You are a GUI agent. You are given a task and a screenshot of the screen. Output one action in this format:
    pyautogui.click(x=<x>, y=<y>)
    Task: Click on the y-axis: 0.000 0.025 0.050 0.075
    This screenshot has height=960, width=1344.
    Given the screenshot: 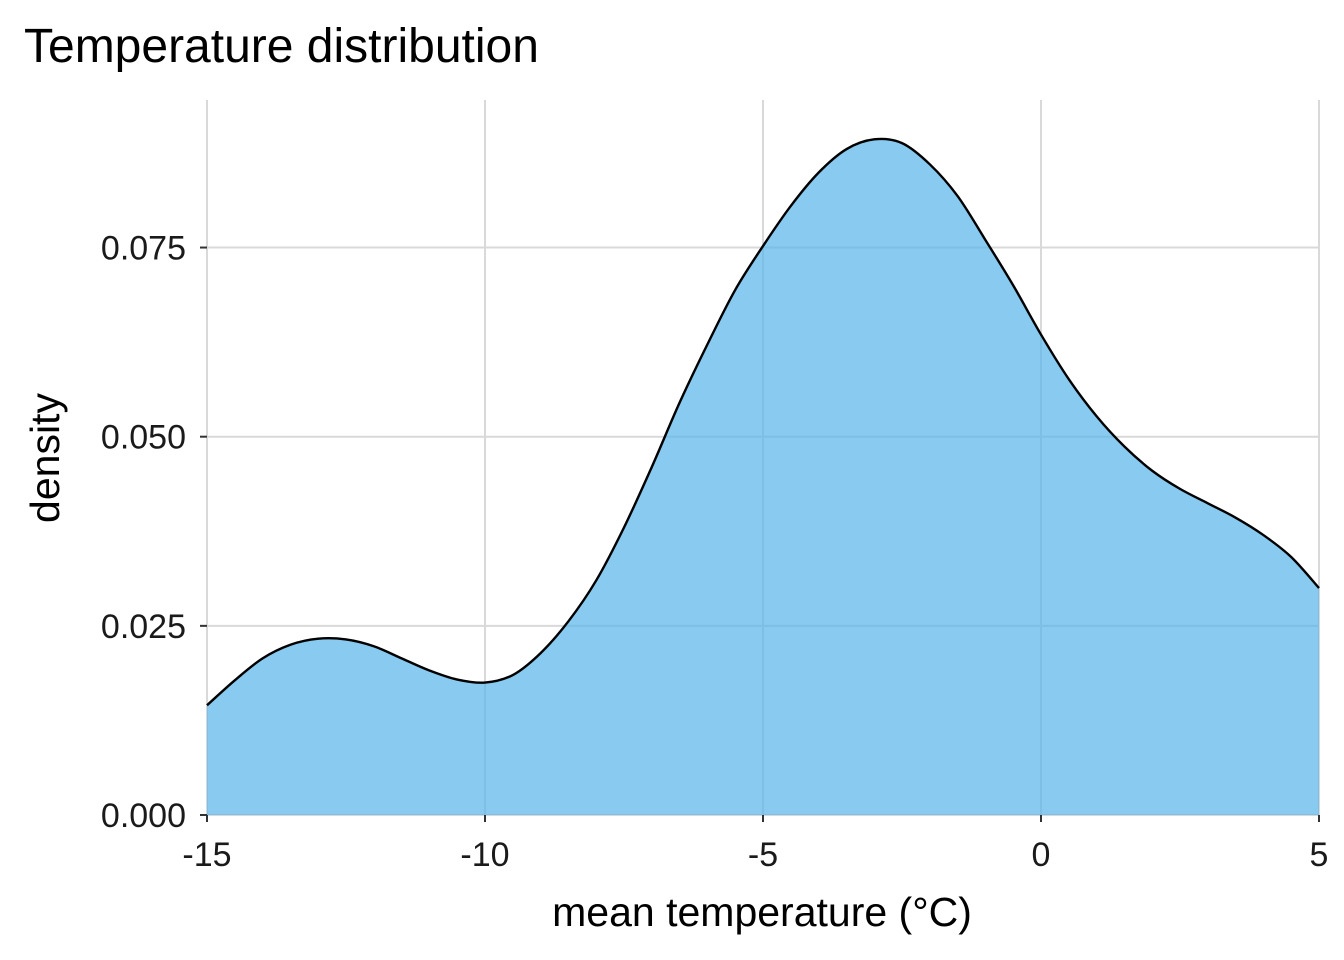 What is the action you would take?
    pyautogui.click(x=154, y=532)
    